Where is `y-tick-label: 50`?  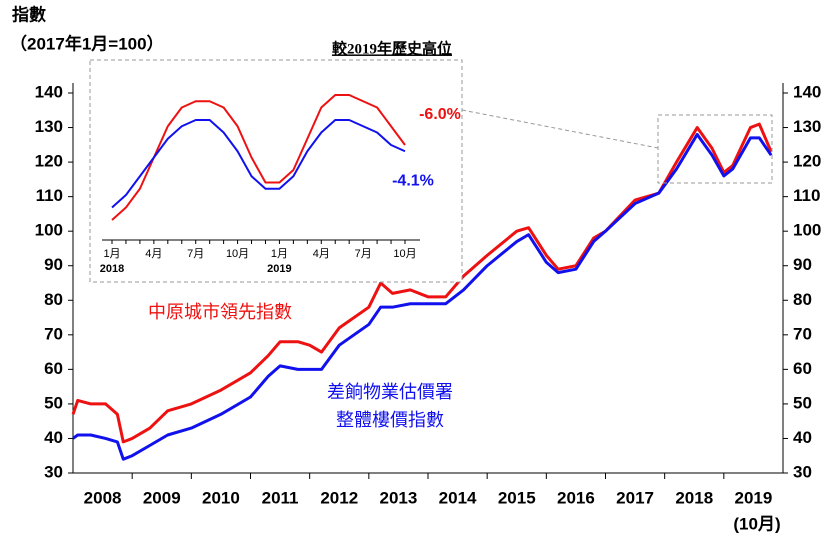 y-tick-label: 50 is located at coordinates (53, 402).